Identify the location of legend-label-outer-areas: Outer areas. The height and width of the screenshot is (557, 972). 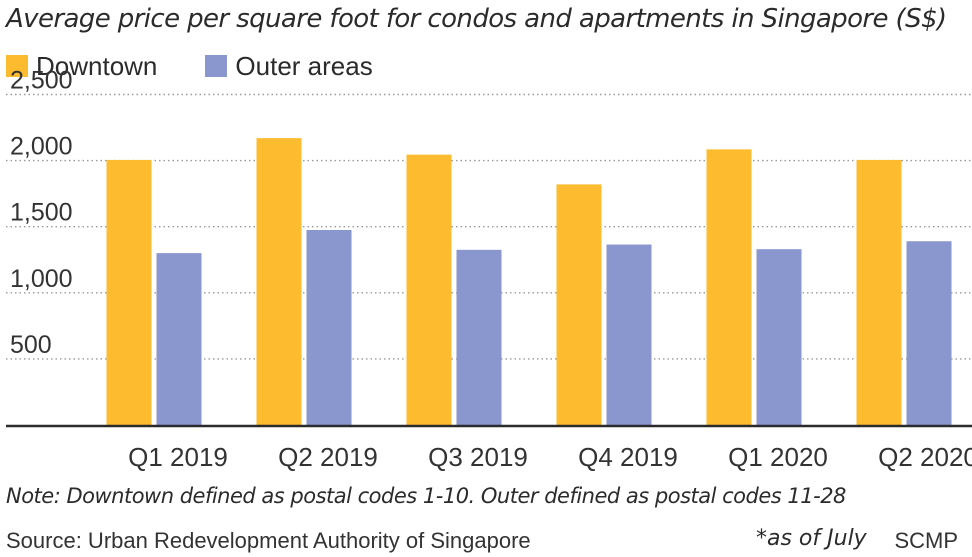
(304, 65).